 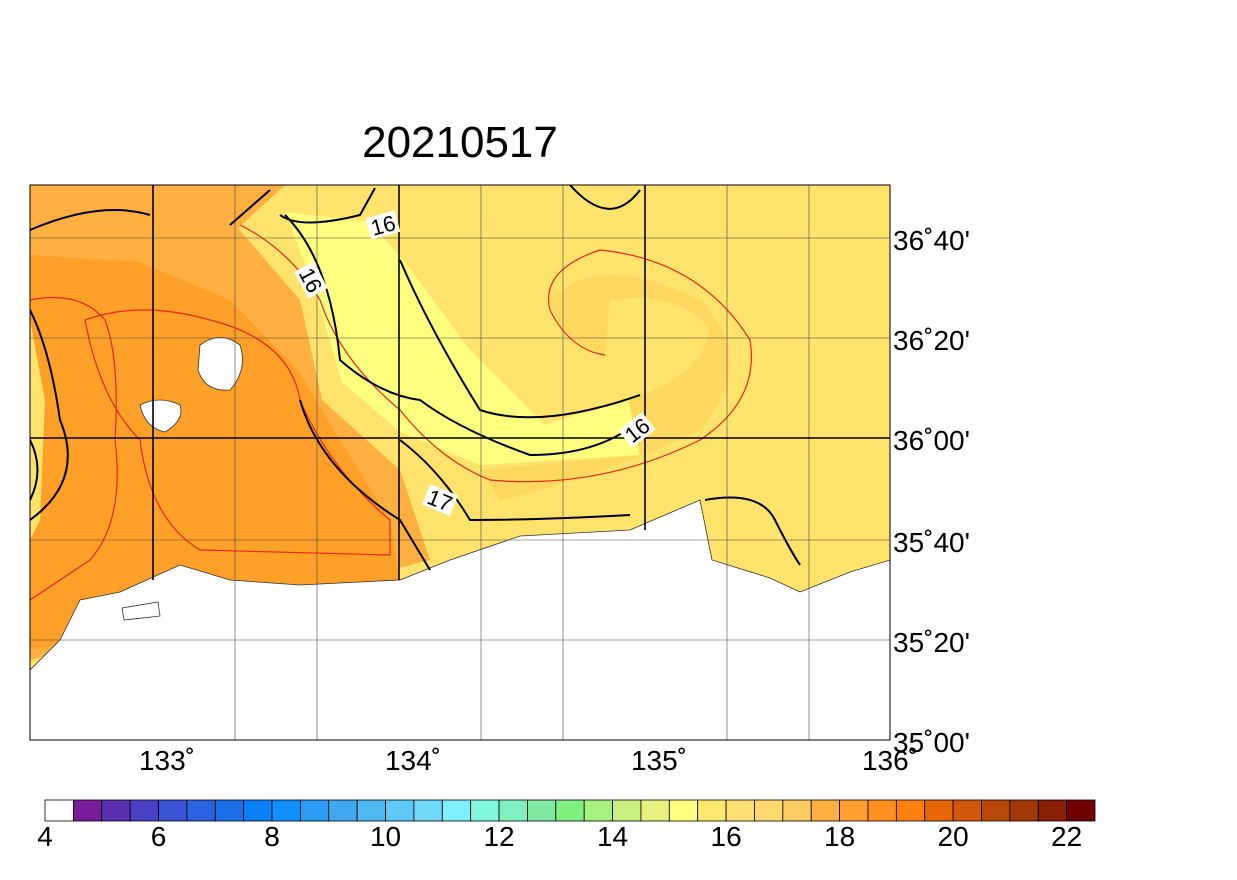 I want to click on lat-label: 35˚00', so click(x=931, y=742).